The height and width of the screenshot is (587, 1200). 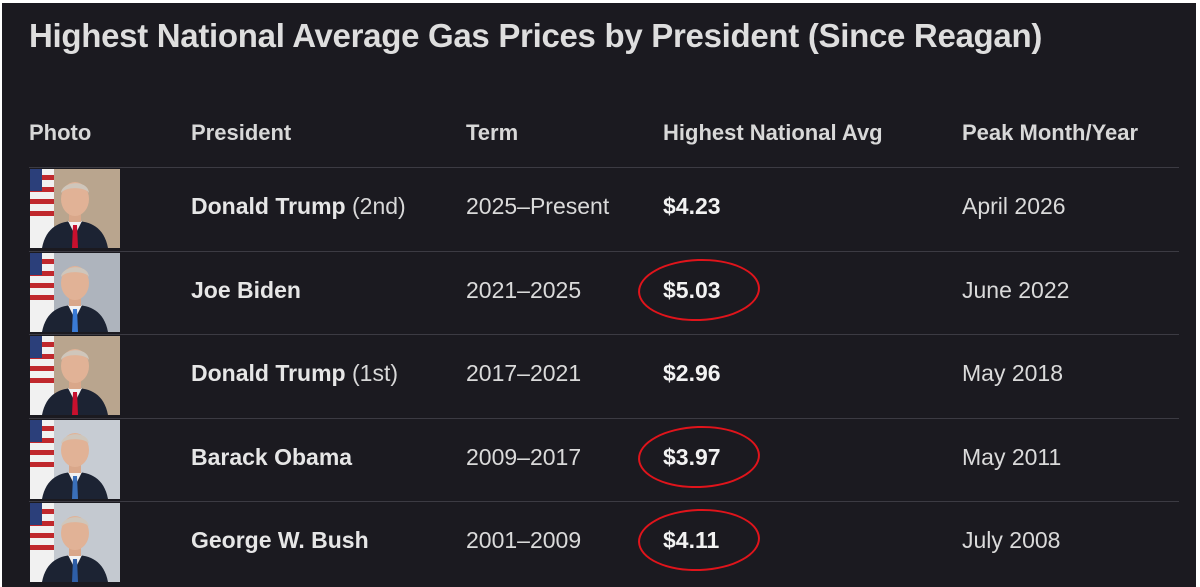 I want to click on peak-month-year: June 2022, so click(x=1016, y=289).